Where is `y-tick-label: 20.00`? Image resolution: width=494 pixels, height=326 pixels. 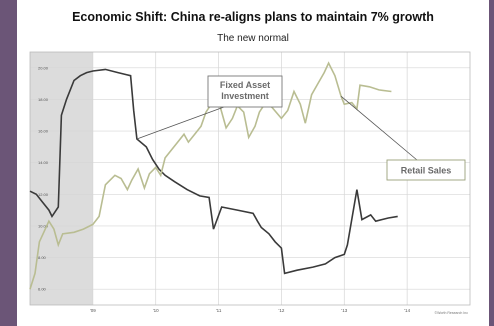
y-tick-label: 20.00 is located at coordinates (43, 67).